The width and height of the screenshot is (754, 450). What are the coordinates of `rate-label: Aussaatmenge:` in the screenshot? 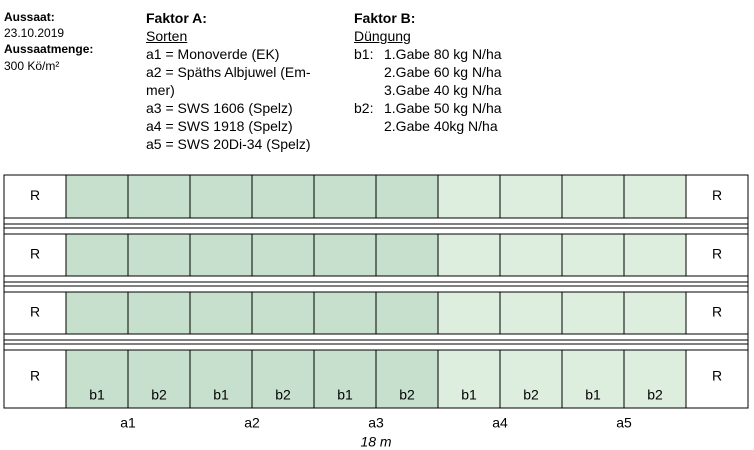 It's located at (49, 49).